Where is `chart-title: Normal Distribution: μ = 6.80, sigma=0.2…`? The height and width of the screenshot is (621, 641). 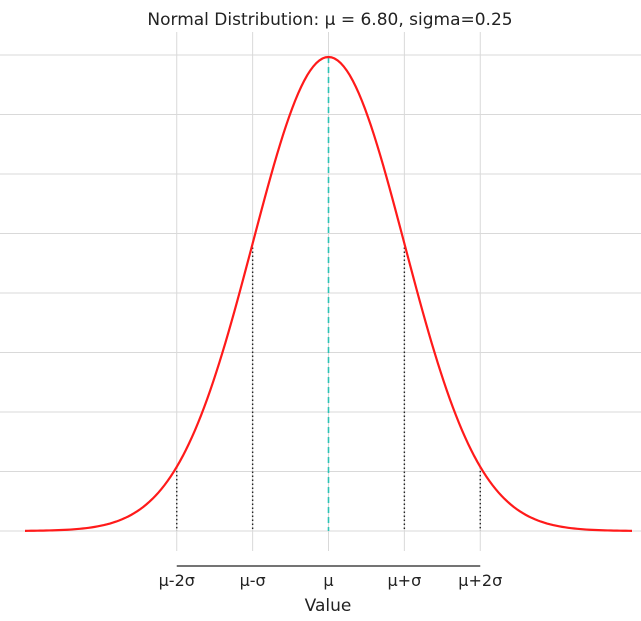
chart-title: Normal Distribution: μ = 6.80, sigma=0.2… is located at coordinates (329, 20).